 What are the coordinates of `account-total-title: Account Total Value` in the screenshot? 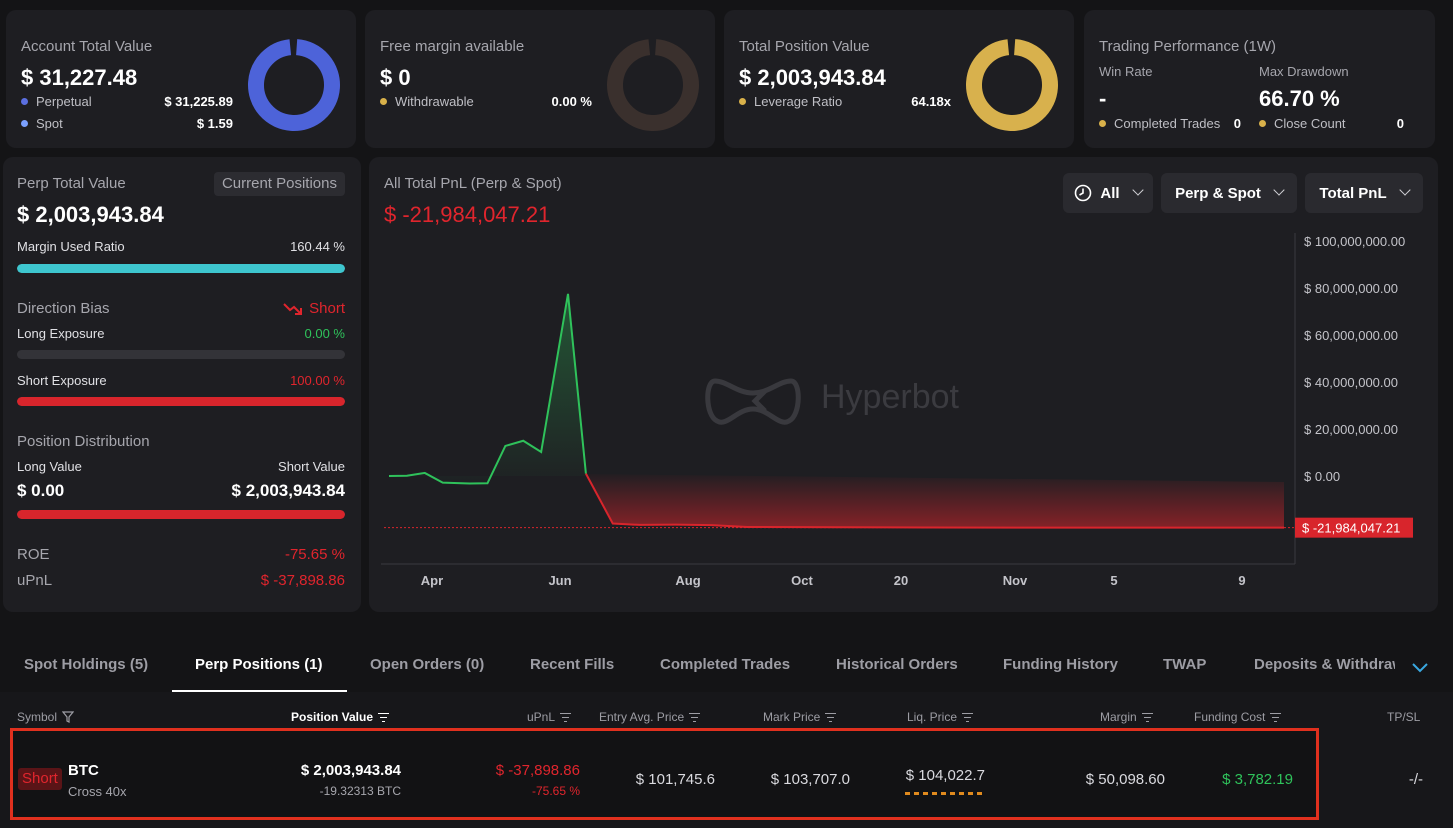 It's located at (87, 46).